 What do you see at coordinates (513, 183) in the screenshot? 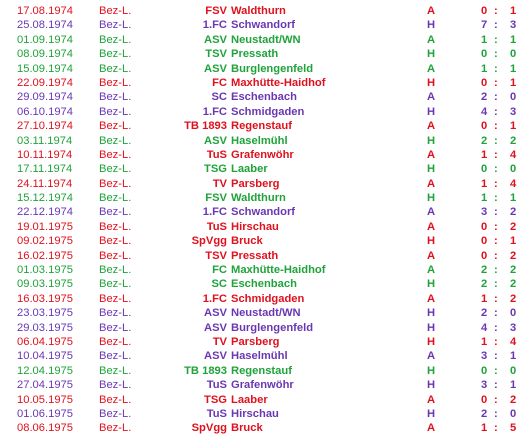
I see `goals-away: 4` at bounding box center [513, 183].